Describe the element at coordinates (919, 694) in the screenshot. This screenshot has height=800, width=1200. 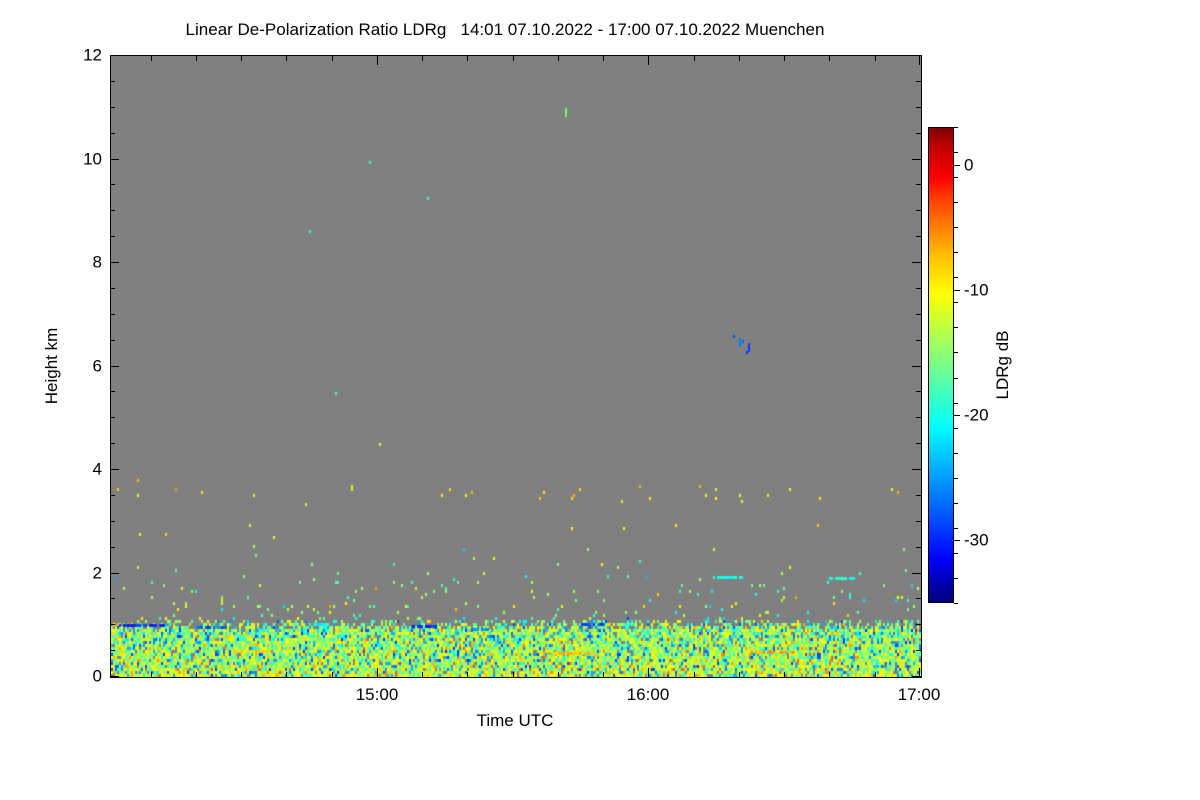
I see `x-tick-label: 17:00` at that location.